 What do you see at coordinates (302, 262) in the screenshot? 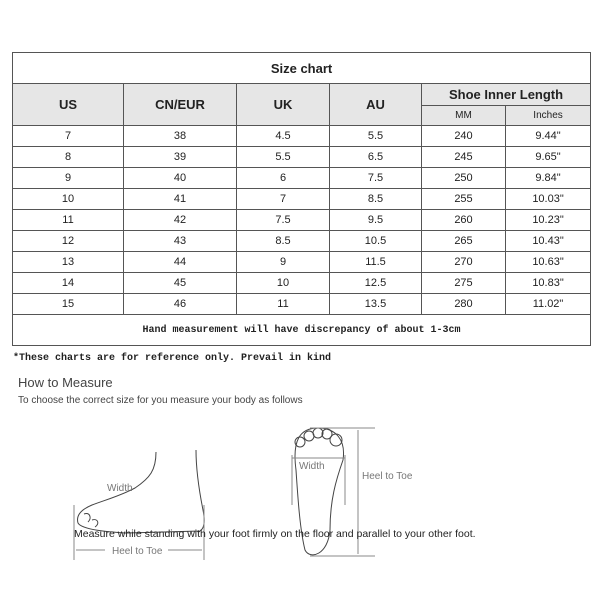
I see `table-row: 13 44 9 11.5 270 10.63"` at bounding box center [302, 262].